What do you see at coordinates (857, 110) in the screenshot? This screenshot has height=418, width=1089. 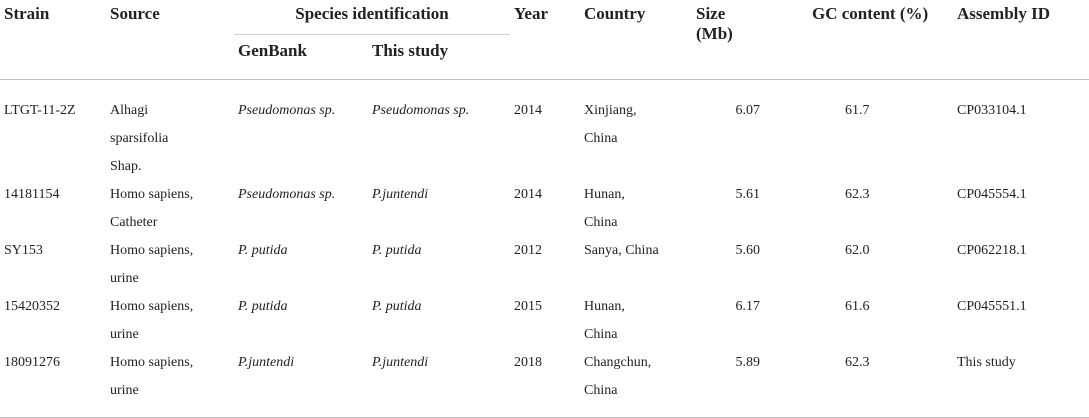 I see `cell-gc: 61.7` at bounding box center [857, 110].